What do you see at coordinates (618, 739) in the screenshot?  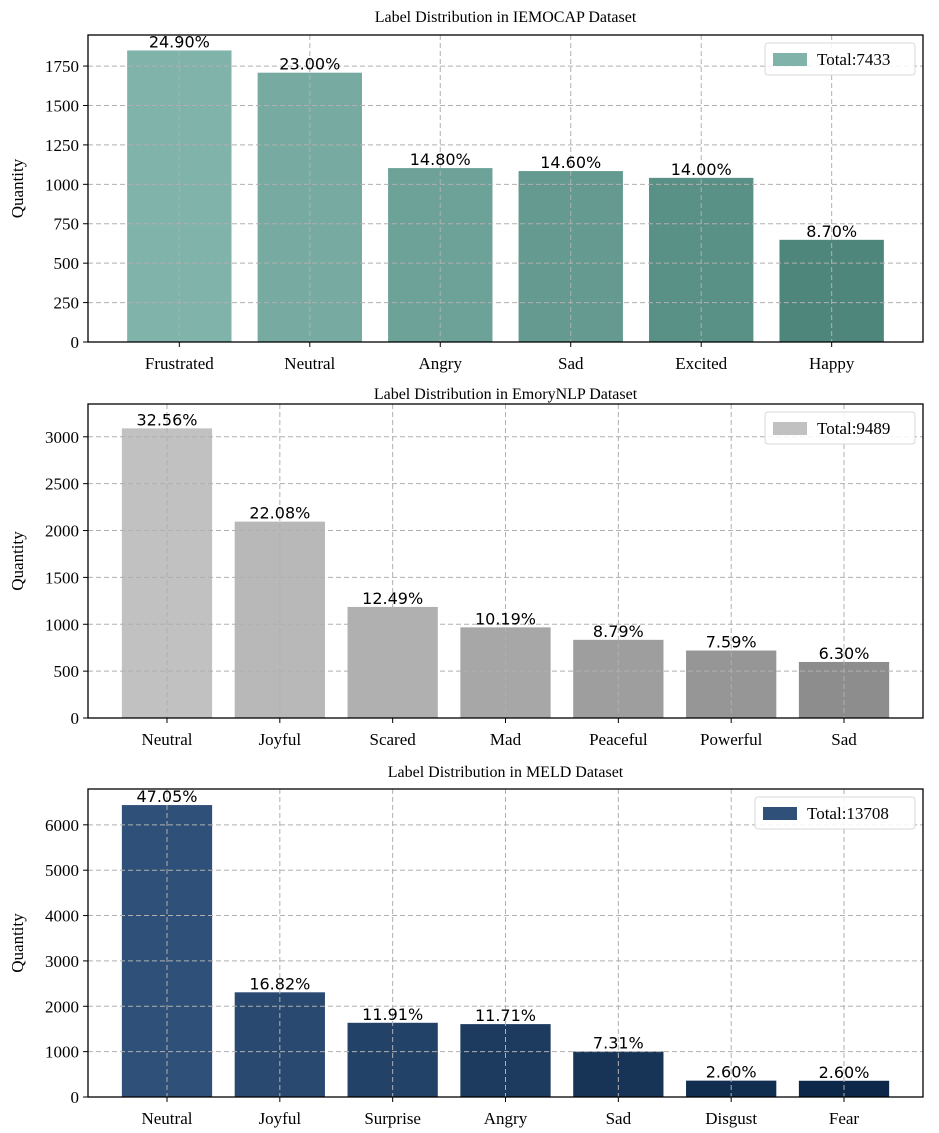 I see `x-tick-label: Peaceful` at bounding box center [618, 739].